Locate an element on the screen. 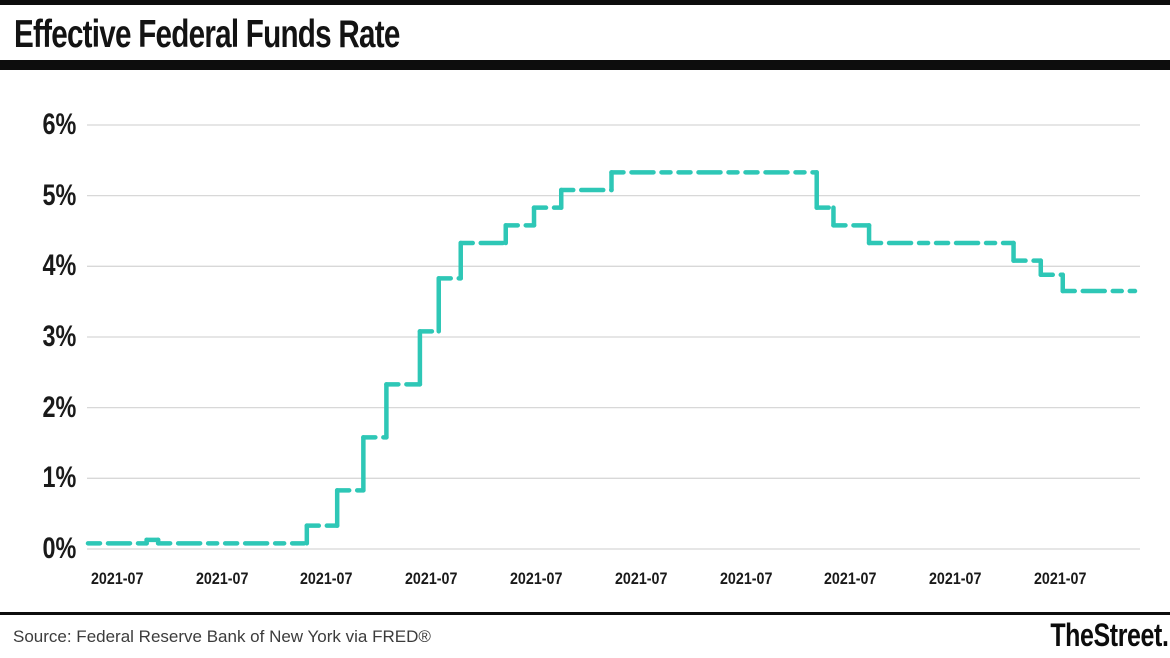 The width and height of the screenshot is (1170, 658). y-axis-tick-label: 2% is located at coordinates (59, 407).